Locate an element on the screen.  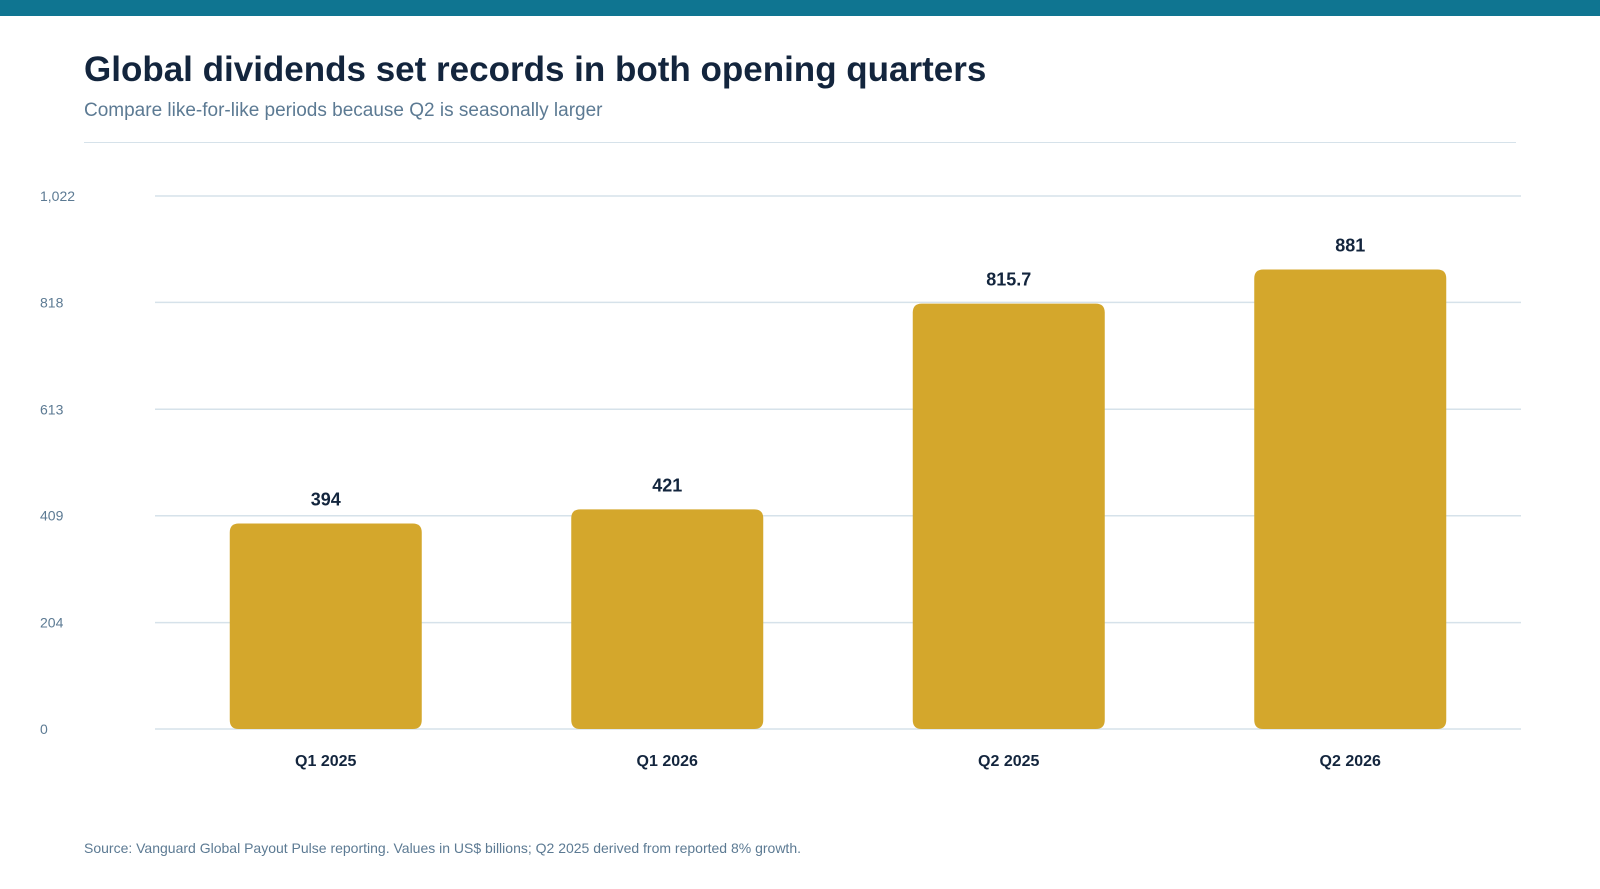
data-label: 421 is located at coordinates (667, 485).